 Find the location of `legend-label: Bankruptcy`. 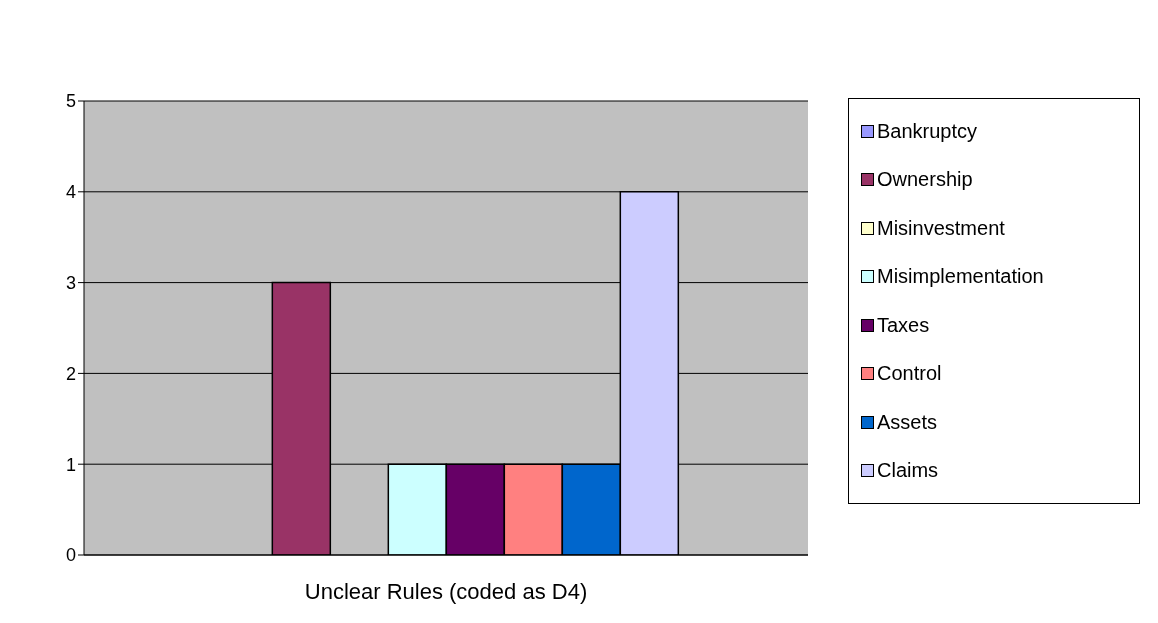

legend-label: Bankruptcy is located at coordinates (927, 131).